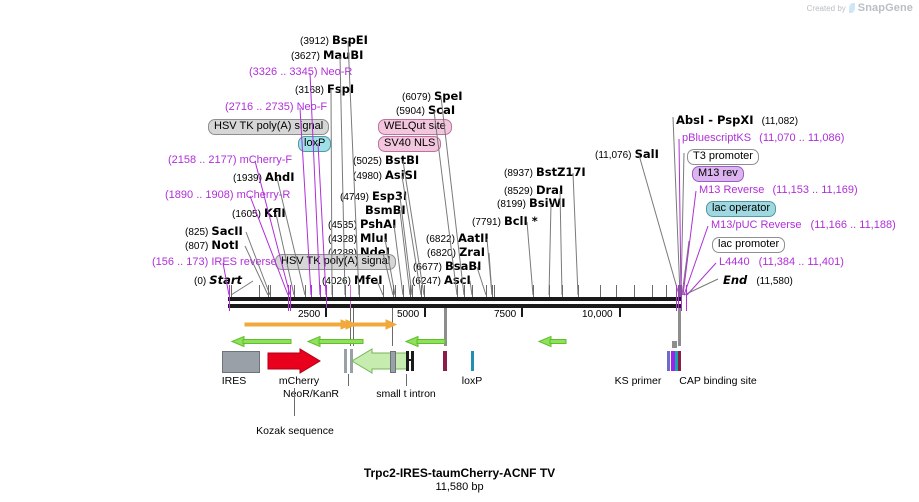 The height and width of the screenshot is (502, 919). I want to click on feature-box: lac promoter, so click(749, 245).